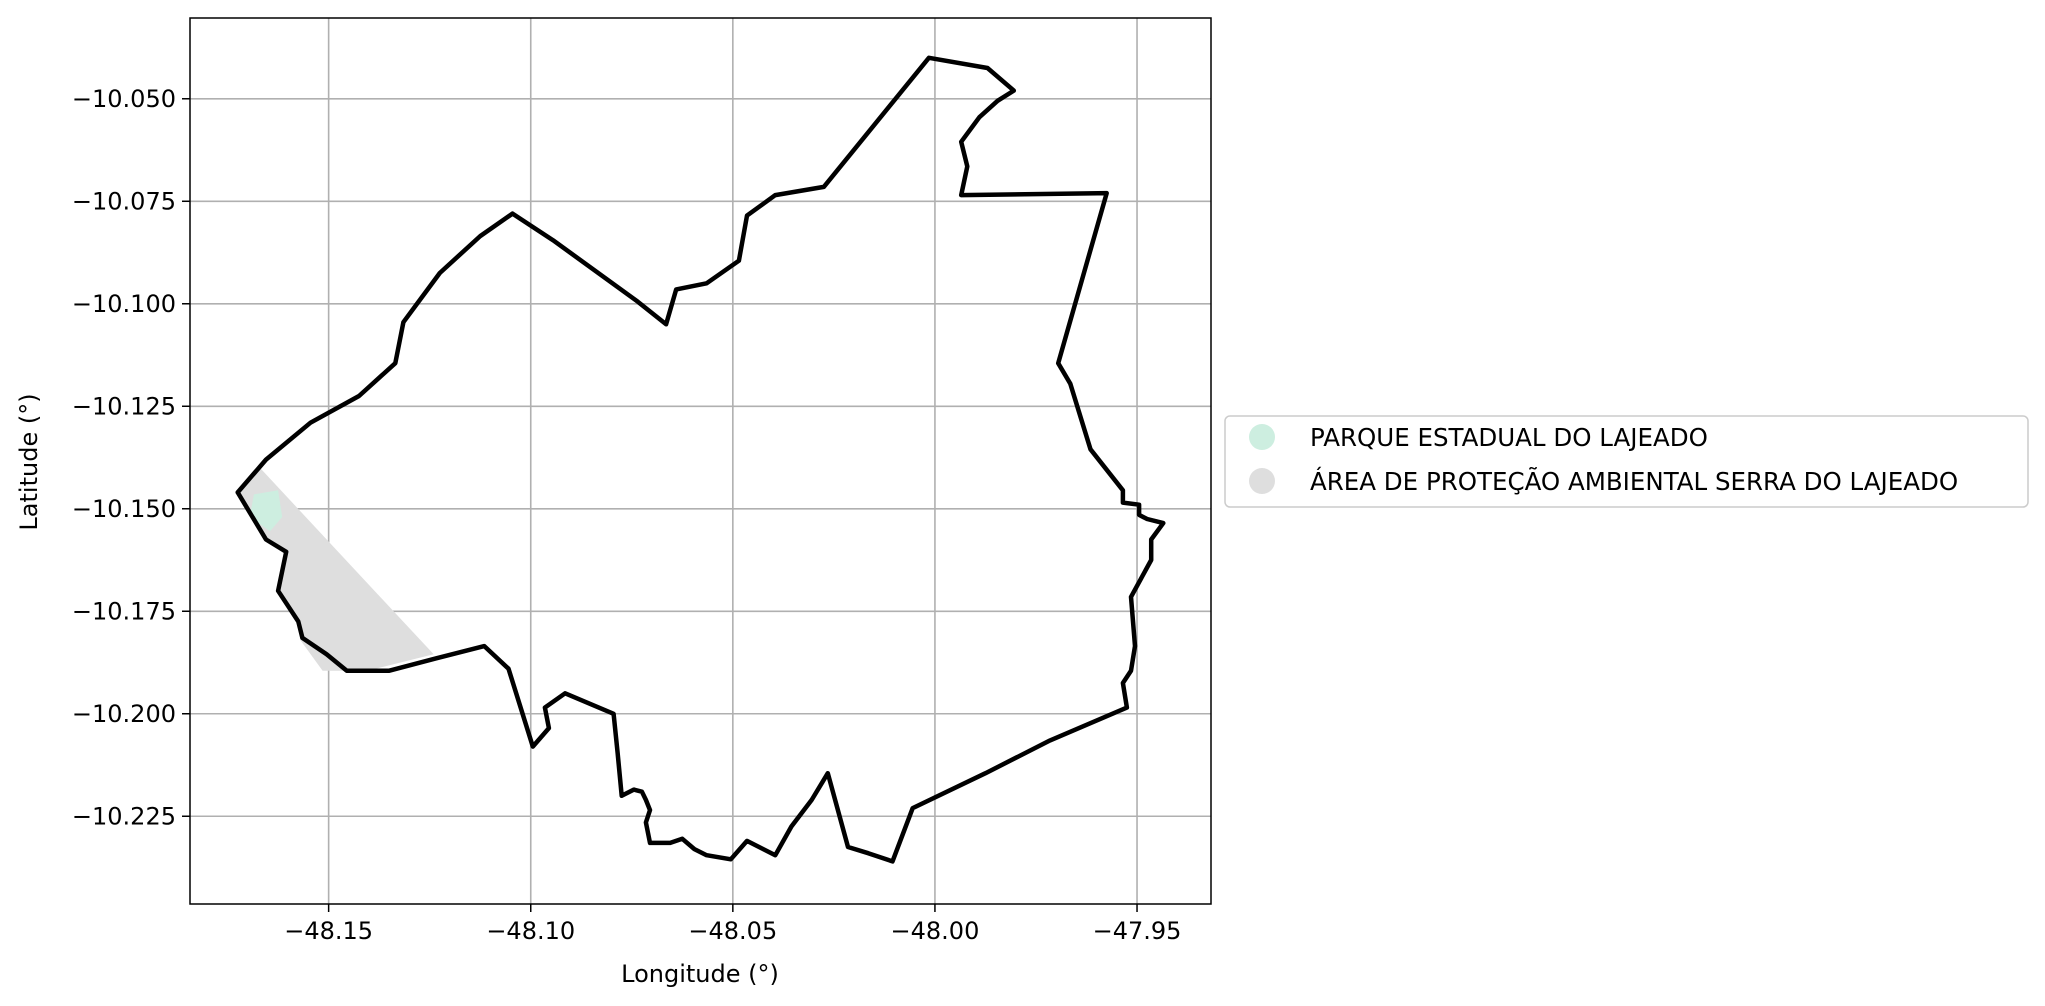  Describe the element at coordinates (1262, 481) in the screenshot. I see `legend-marker-apa` at that location.